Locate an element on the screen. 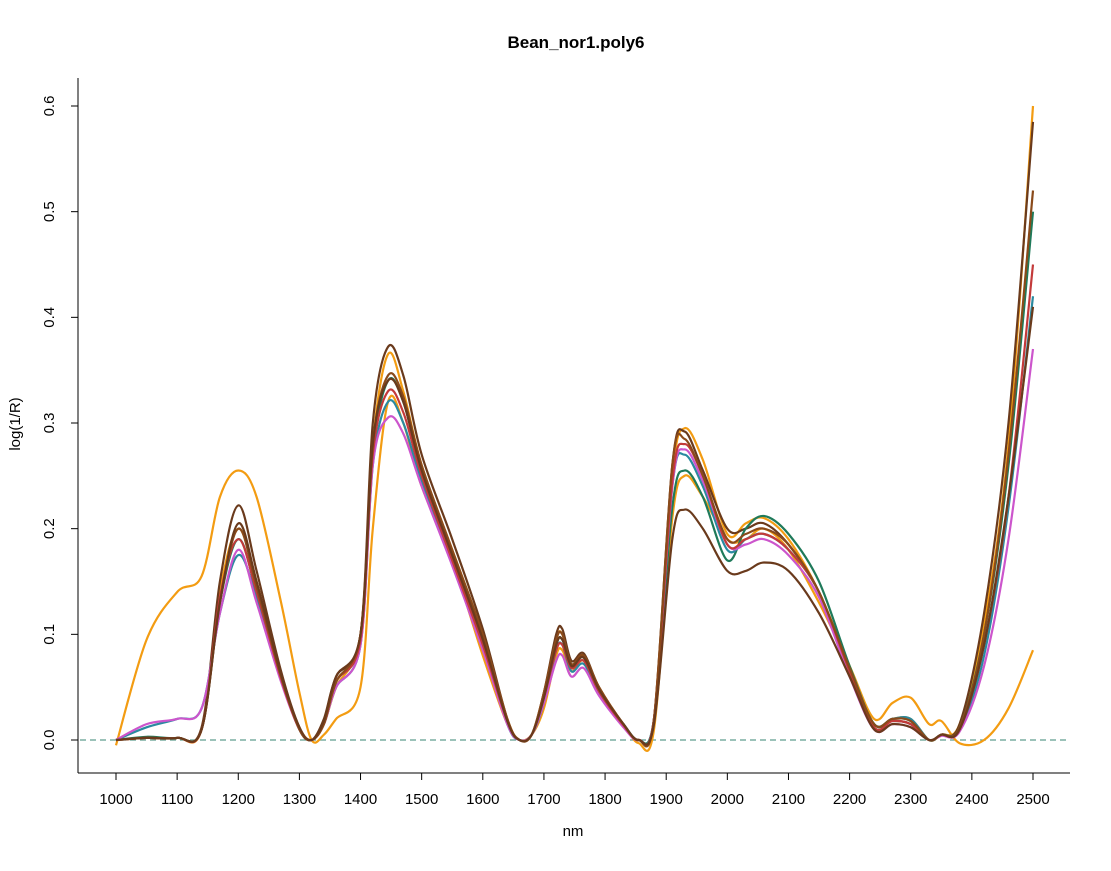 Image resolution: width=1111 pixels, height=871 pixels. y-tick-label: 0.0 is located at coordinates (49, 740).